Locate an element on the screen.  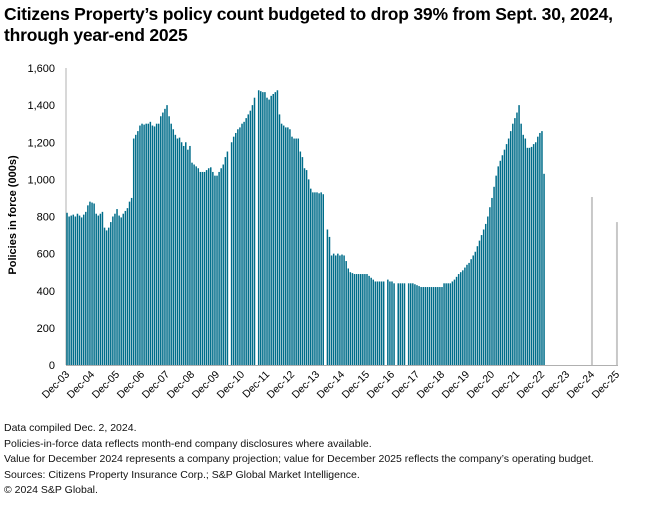
x-tick-label: Dec-25 is located at coordinates (606, 385).